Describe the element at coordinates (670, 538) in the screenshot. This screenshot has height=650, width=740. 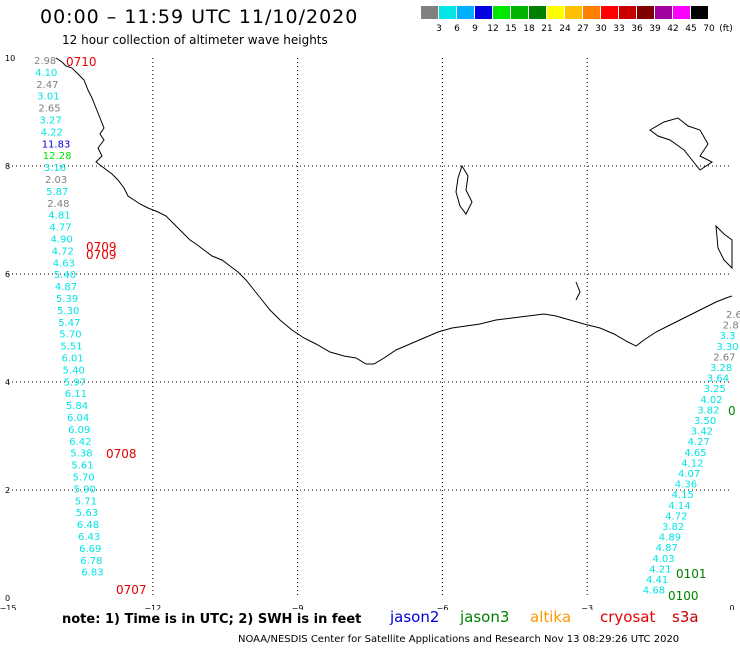
I see `wave-height-value: 4.89` at that location.